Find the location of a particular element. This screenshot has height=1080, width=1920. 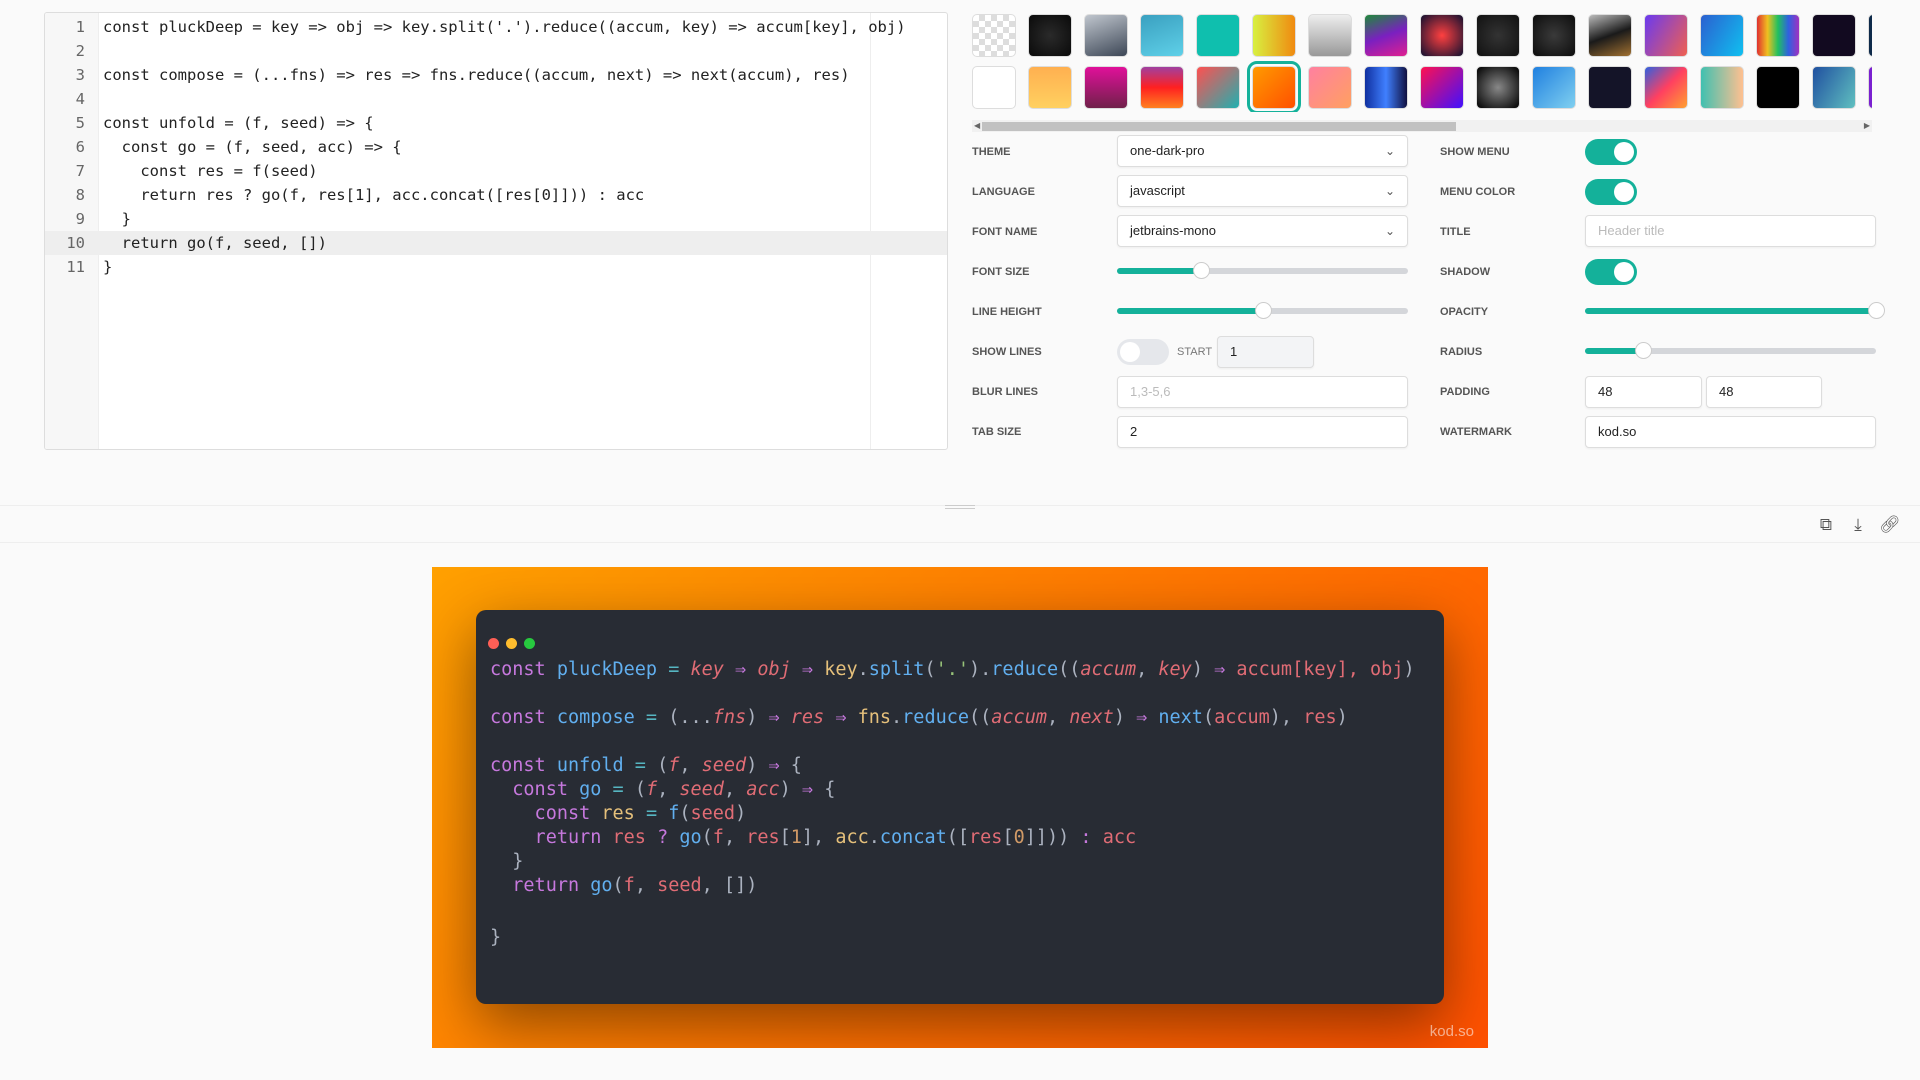

background-scrollbar: ◀ ▶ is located at coordinates (1422, 126).